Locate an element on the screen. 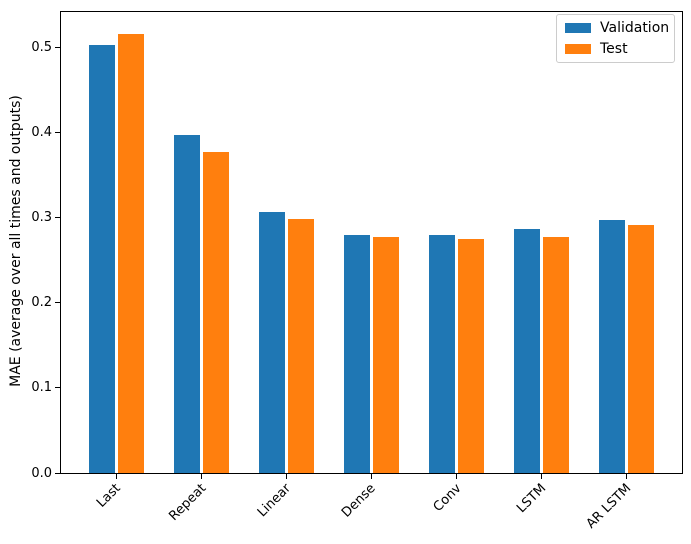 The image size is (691, 544). y-axis-label: MAE (average over all times and outputs) is located at coordinates (16, 241).